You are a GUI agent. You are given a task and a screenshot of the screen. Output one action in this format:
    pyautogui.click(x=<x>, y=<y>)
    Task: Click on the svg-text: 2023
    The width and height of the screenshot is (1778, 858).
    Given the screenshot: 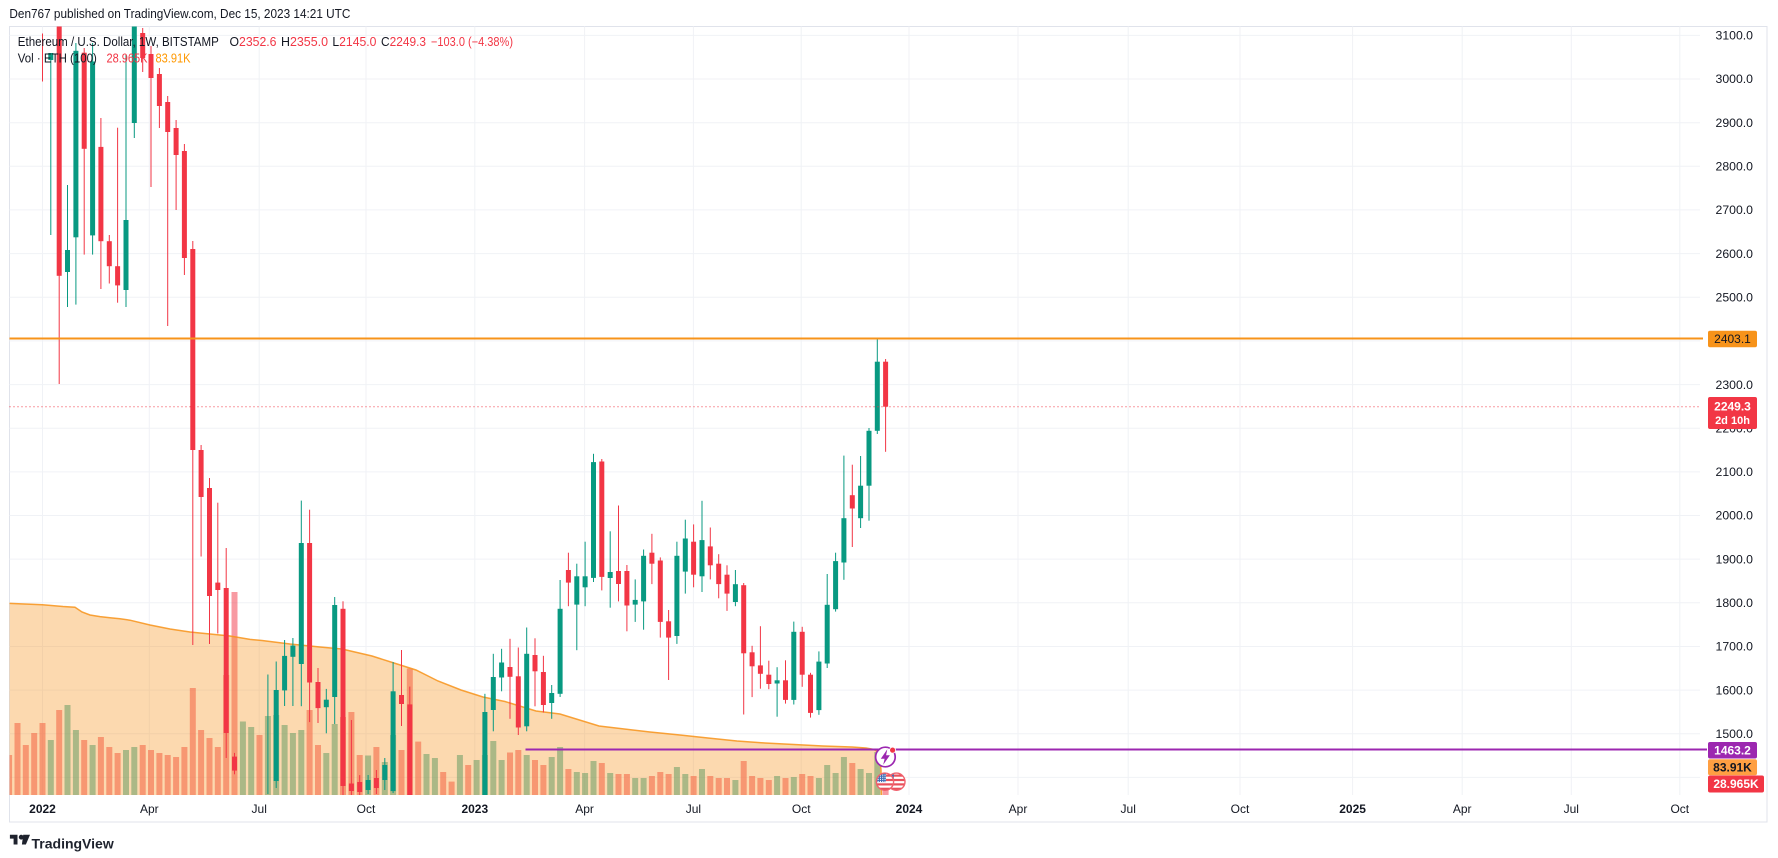 What is the action you would take?
    pyautogui.click(x=474, y=809)
    